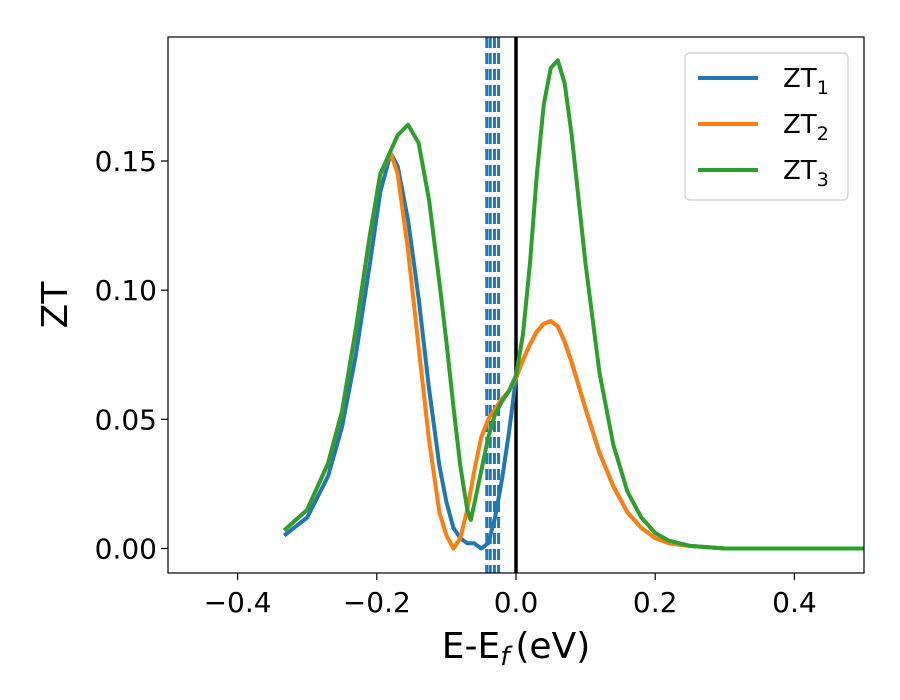  Describe the element at coordinates (806, 81) in the screenshot. I see `legend-label-zt1: ZT1` at that location.